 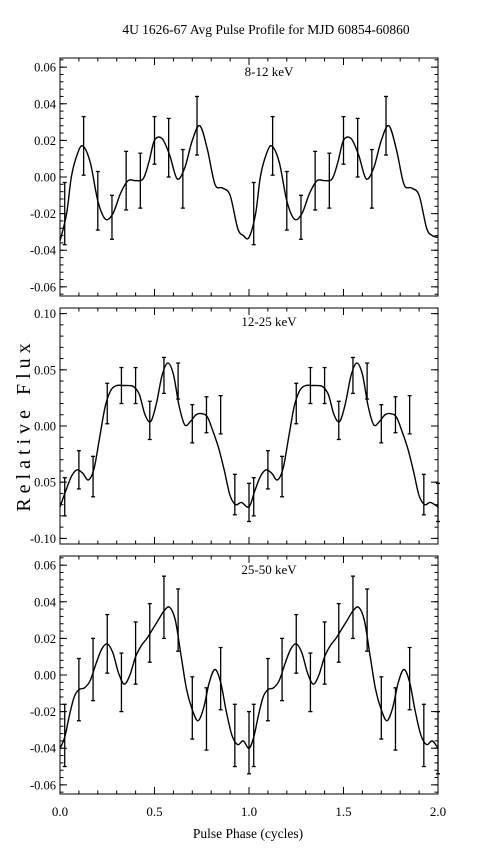 What do you see at coordinates (248, 833) in the screenshot?
I see `x-axis-label: Pulse Phase (cycles)` at bounding box center [248, 833].